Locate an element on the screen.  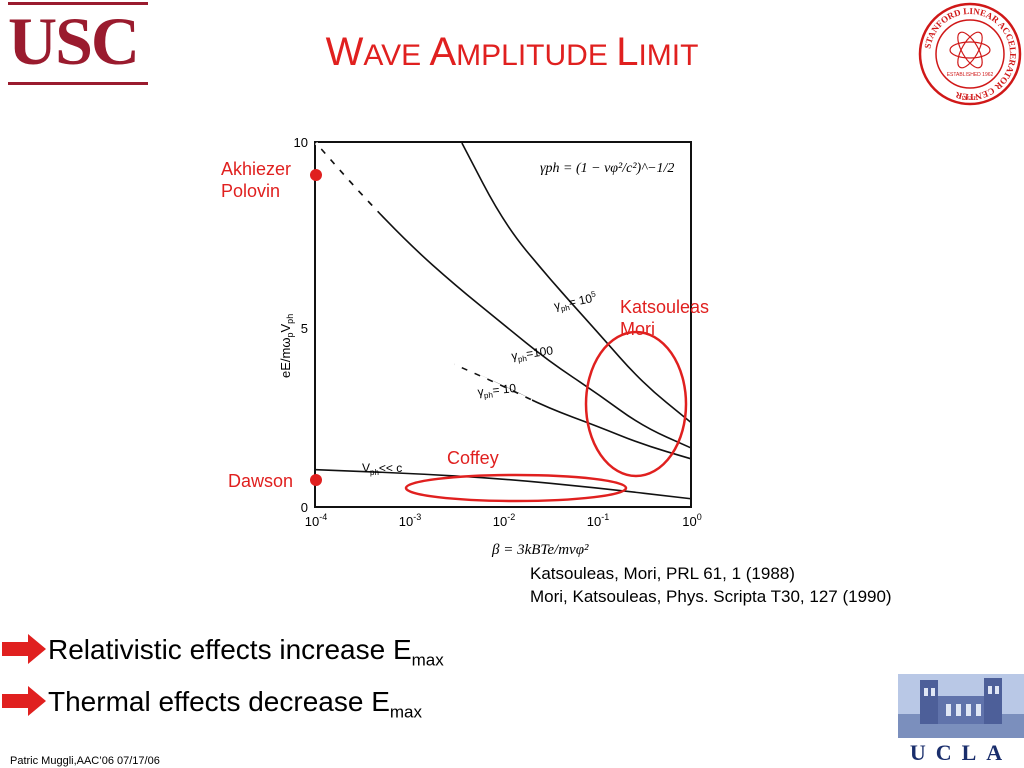
dawson-marker is located at coordinates (316, 480).